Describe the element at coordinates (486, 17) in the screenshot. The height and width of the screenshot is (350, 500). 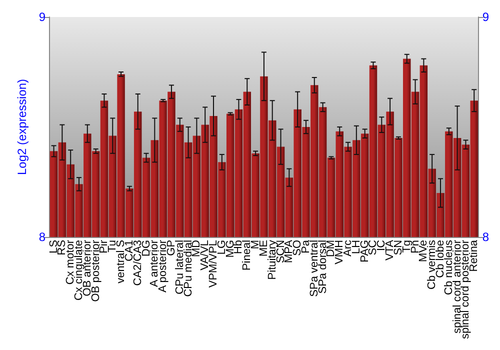
I see `y2-tick-label: 9` at that location.